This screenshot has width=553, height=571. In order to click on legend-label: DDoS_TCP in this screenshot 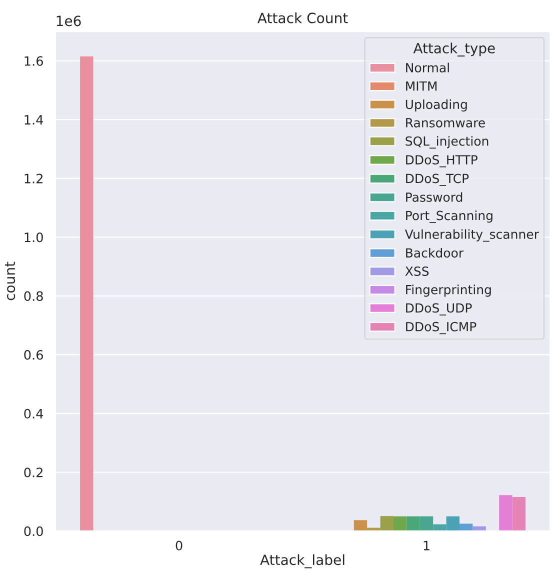, I will do `click(437, 180)`.